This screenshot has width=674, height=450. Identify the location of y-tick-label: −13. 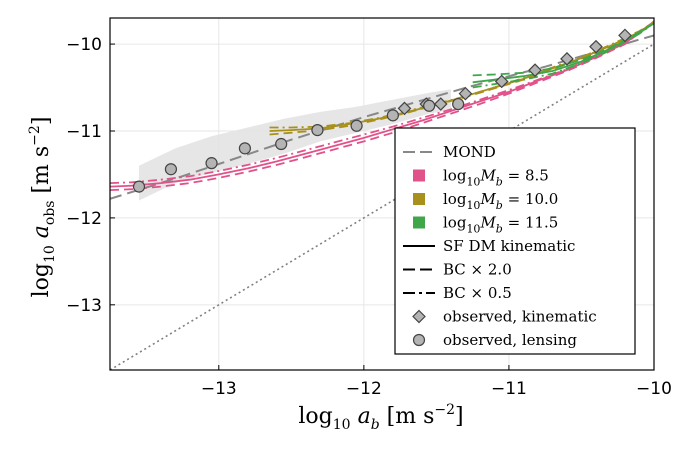
(84, 306).